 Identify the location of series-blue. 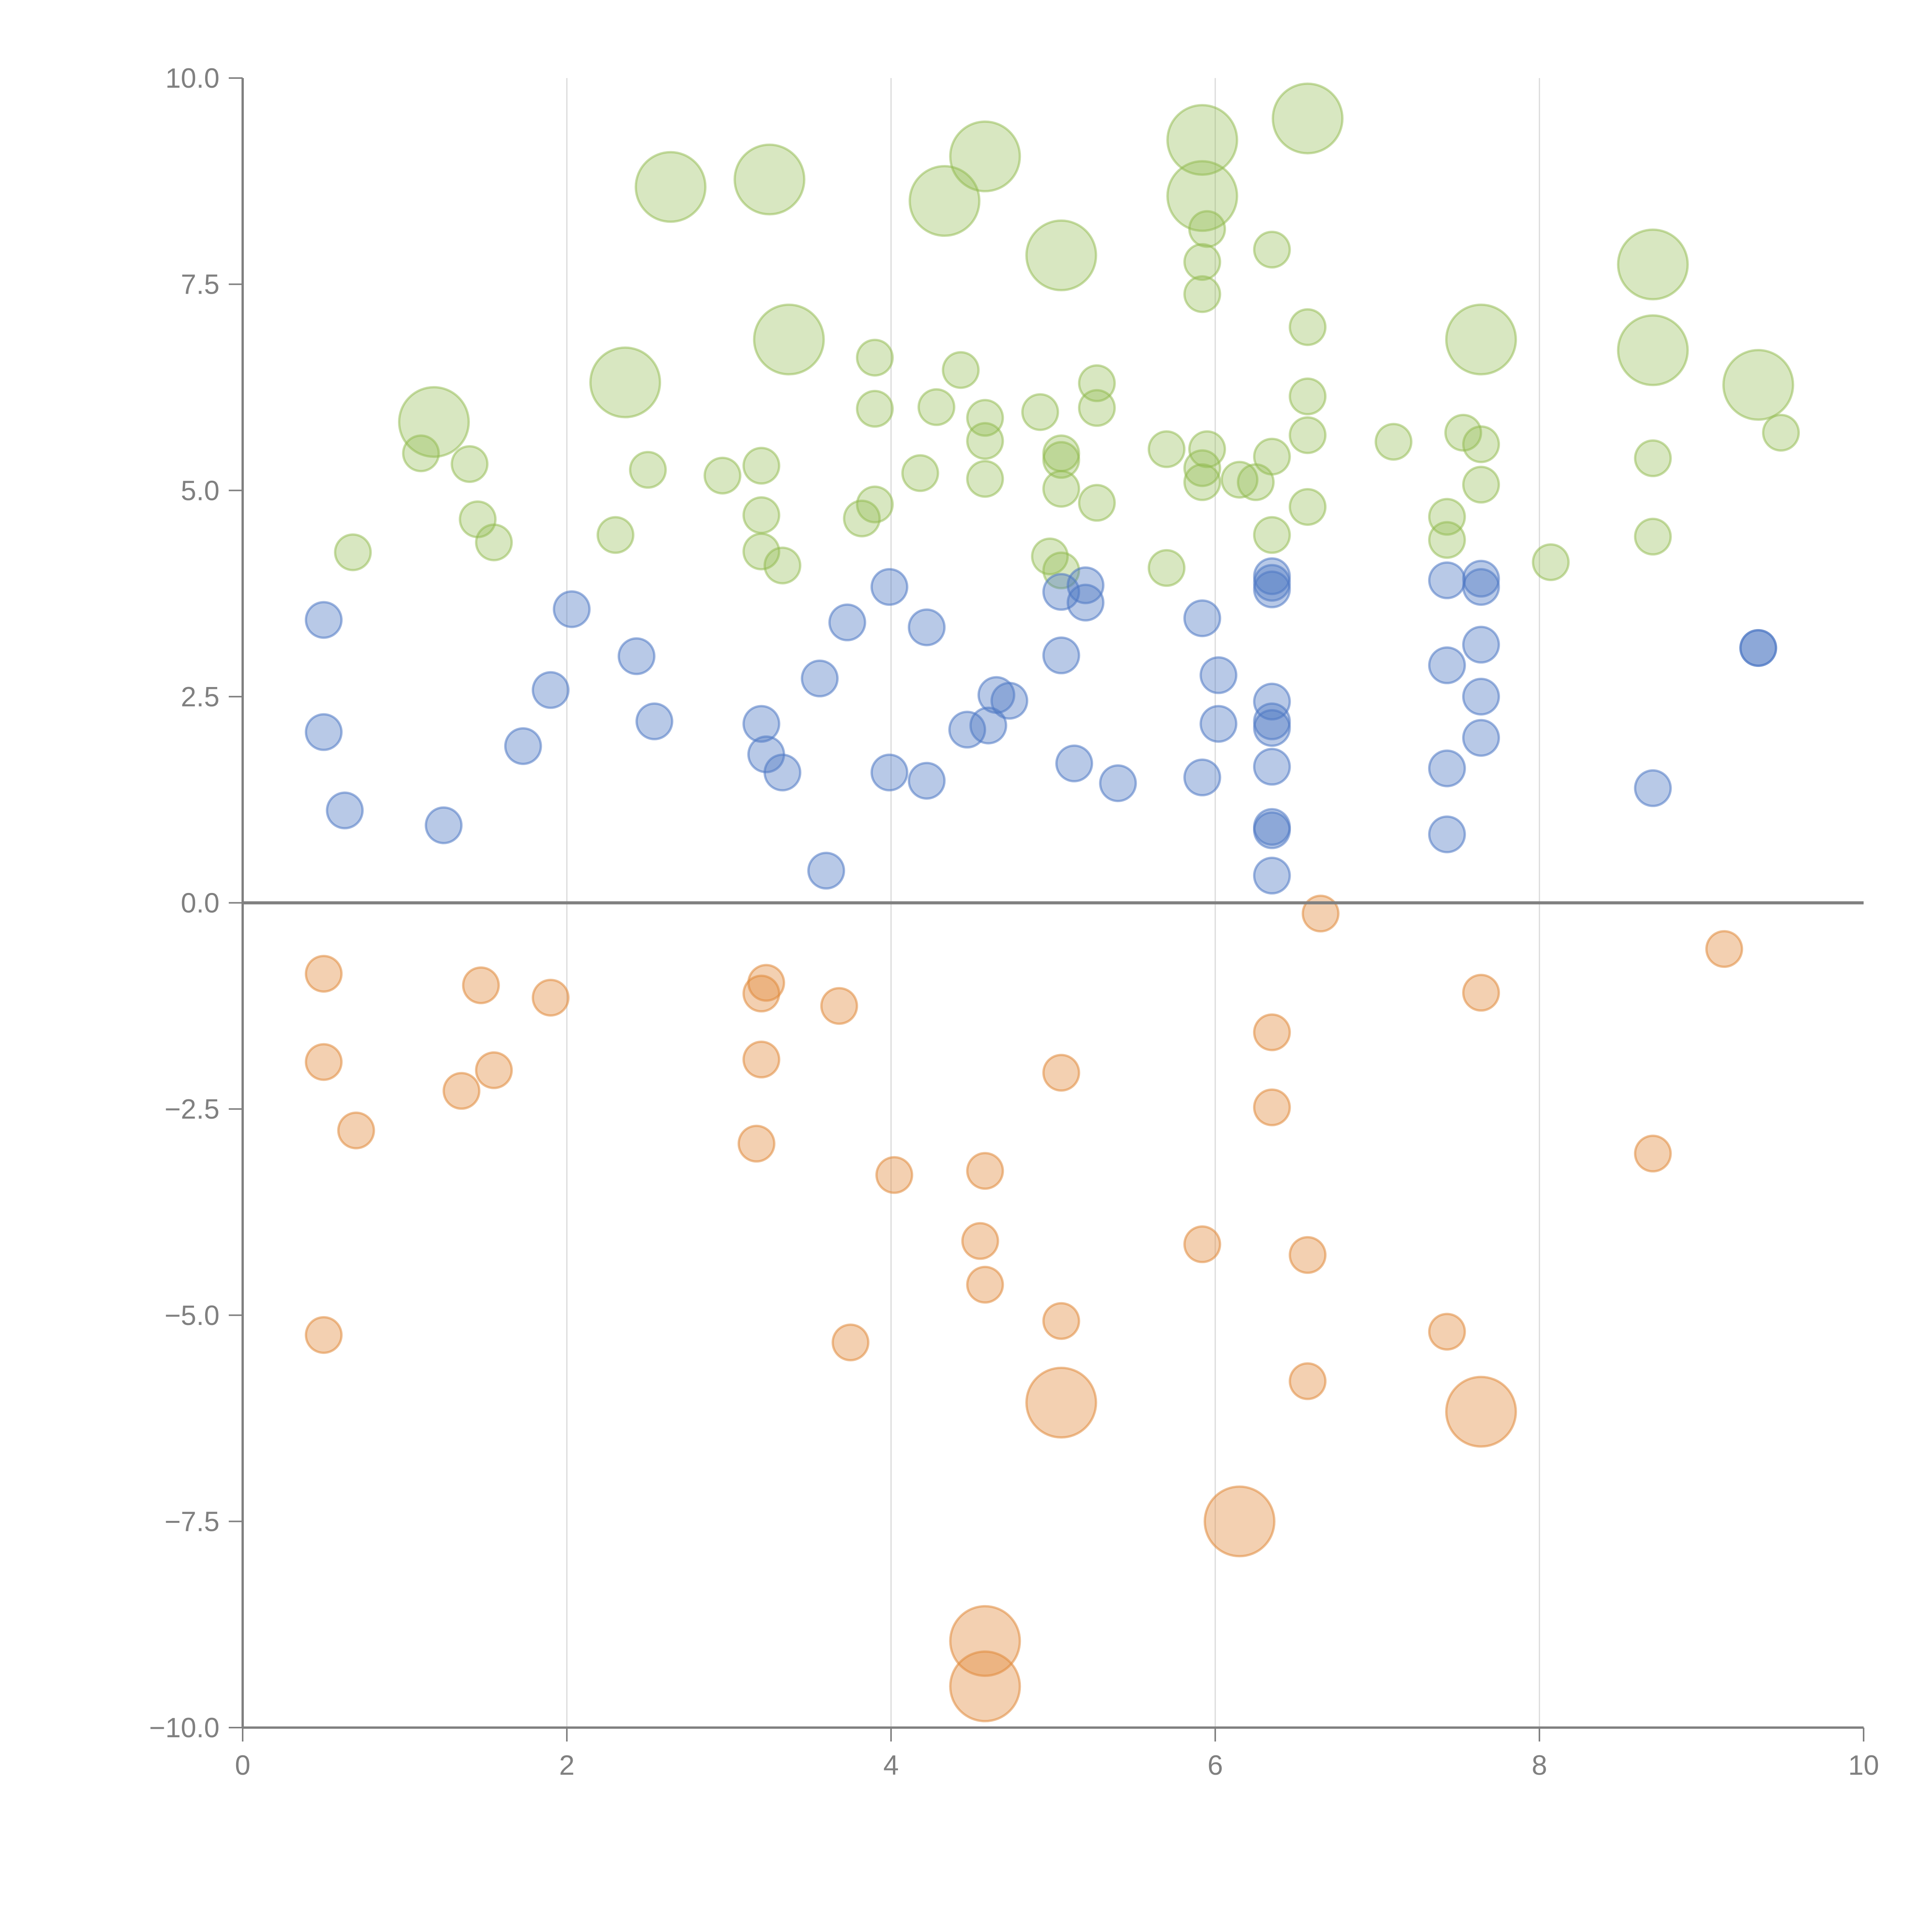
(1041, 726).